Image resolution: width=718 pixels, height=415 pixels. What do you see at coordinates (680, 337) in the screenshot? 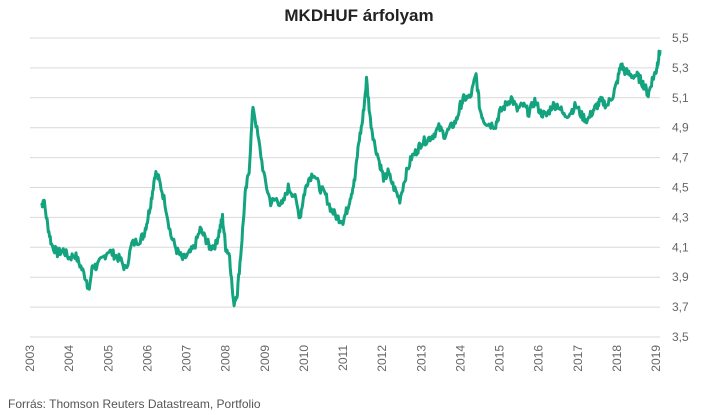
I see `y-tick-label: 3,5` at bounding box center [680, 337].